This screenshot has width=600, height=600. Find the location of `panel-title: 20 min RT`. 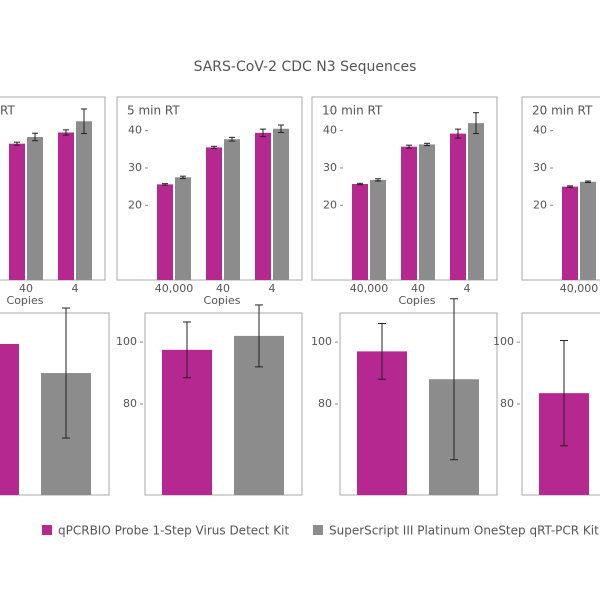

panel-title: 20 min RT is located at coordinates (562, 111).